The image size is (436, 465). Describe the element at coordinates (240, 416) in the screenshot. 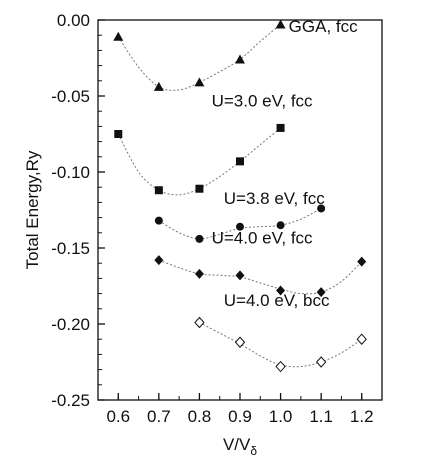

I see `x-tick-label: 0.9` at that location.